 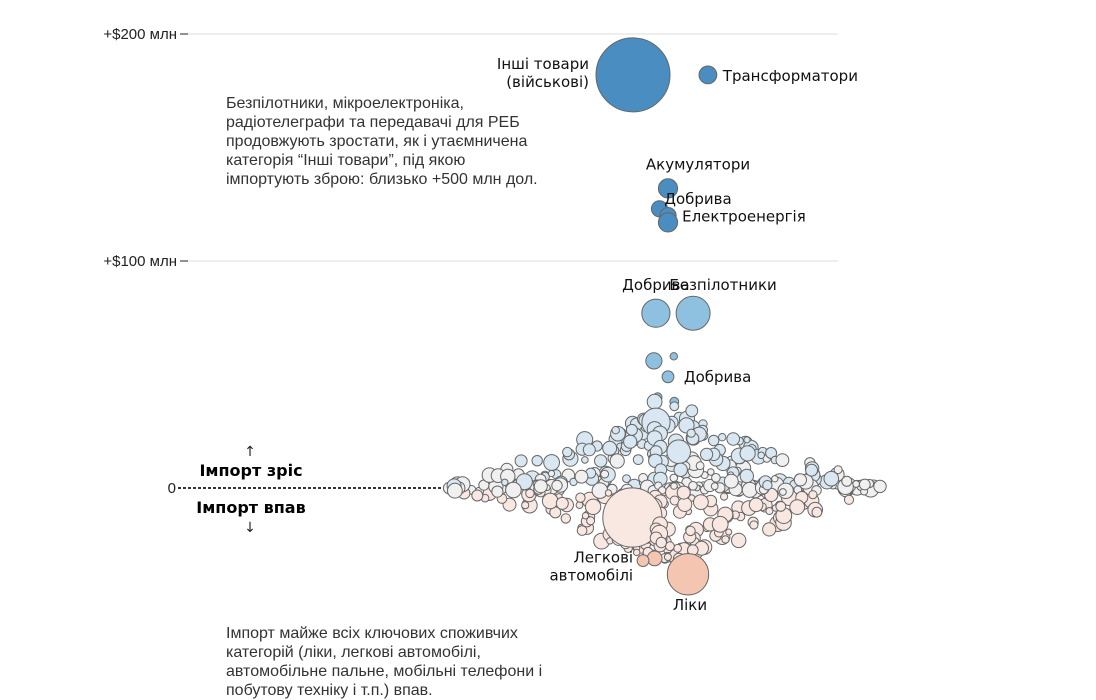 What do you see at coordinates (603, 558) in the screenshot?
I see `bubble-label: Легкові` at bounding box center [603, 558].